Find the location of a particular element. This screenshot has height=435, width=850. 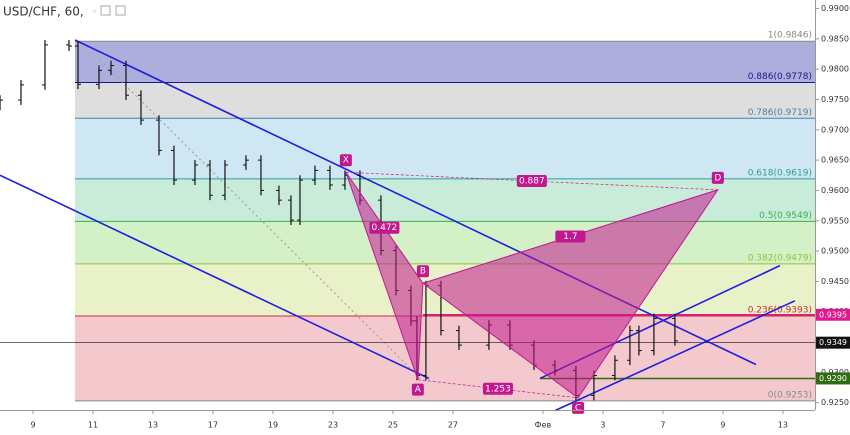

ratio-label: 1.253 is located at coordinates (498, 389).